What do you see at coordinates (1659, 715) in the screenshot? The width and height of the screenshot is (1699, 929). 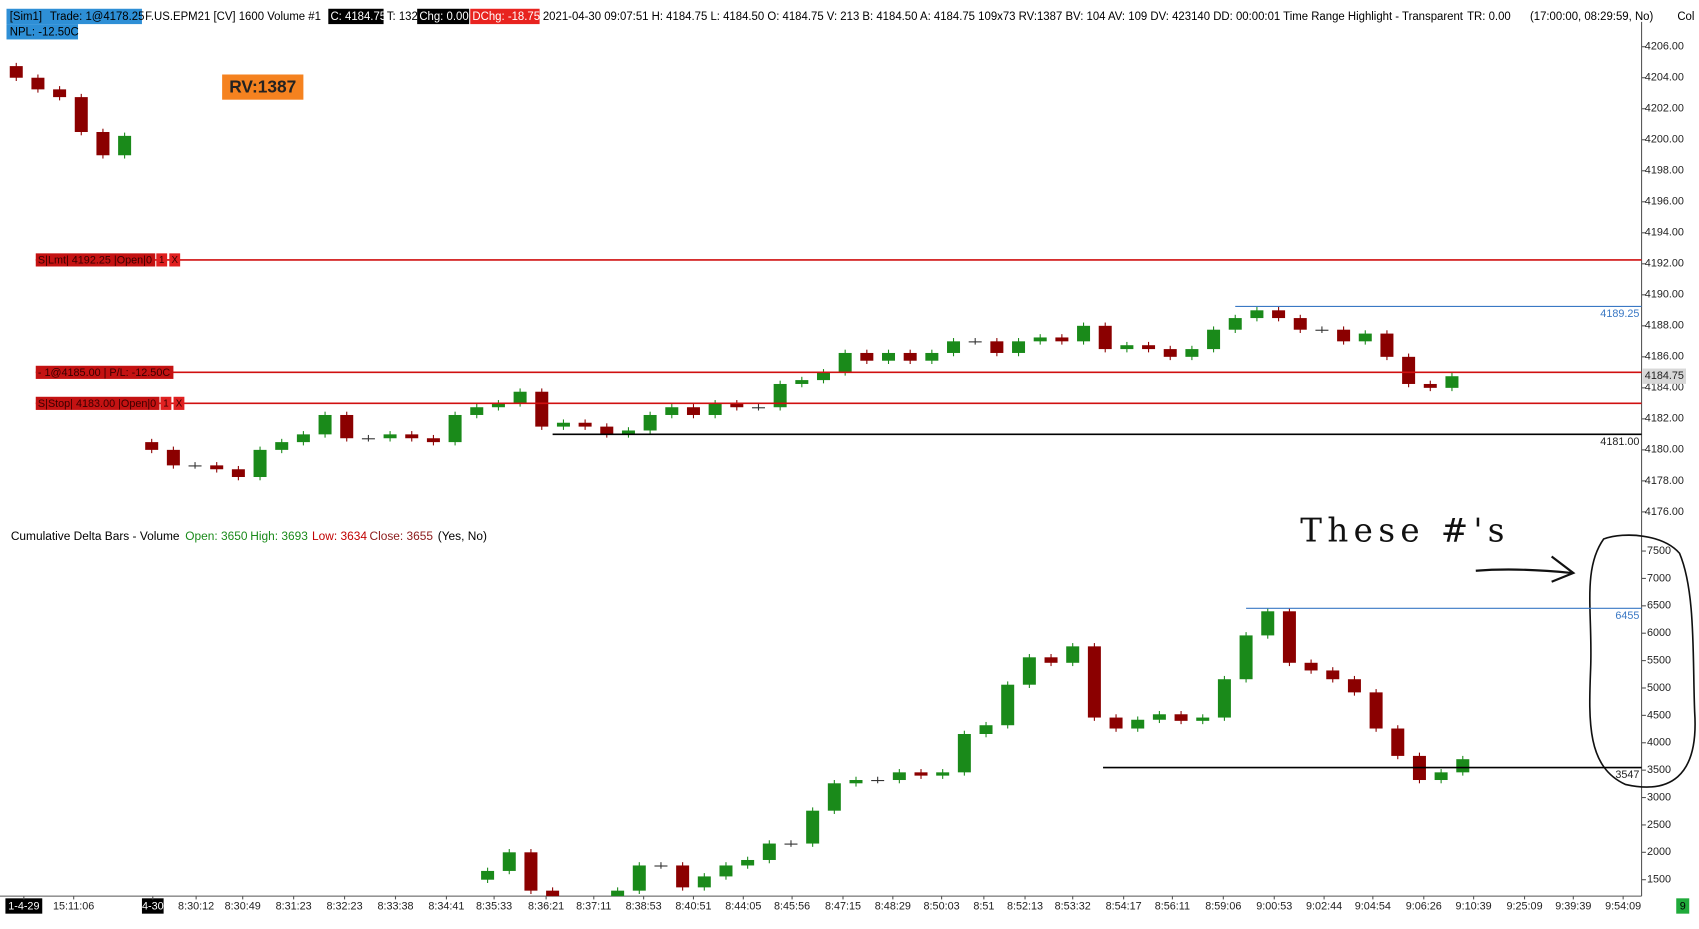 I see `y-tick-label: 4500` at bounding box center [1659, 715].